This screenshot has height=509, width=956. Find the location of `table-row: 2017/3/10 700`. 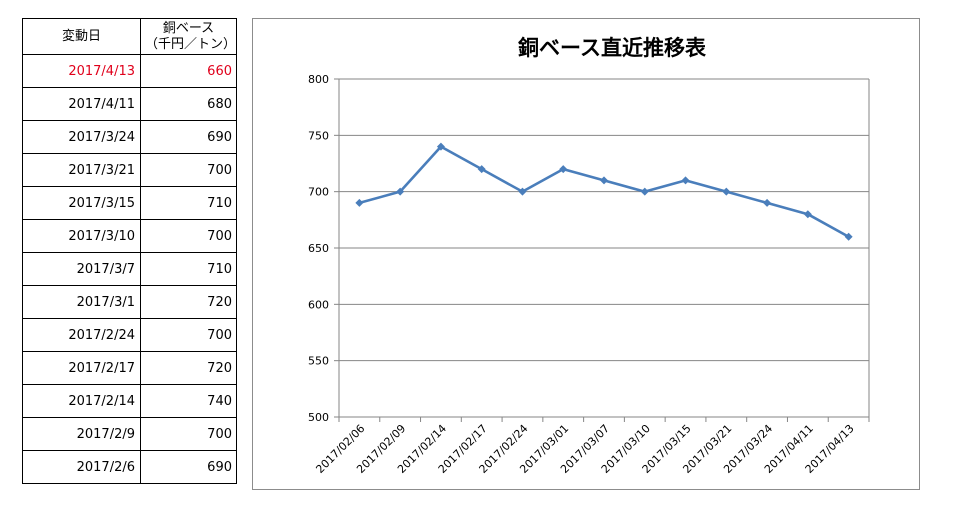

table-row: 2017/3/10 700 is located at coordinates (129, 236).